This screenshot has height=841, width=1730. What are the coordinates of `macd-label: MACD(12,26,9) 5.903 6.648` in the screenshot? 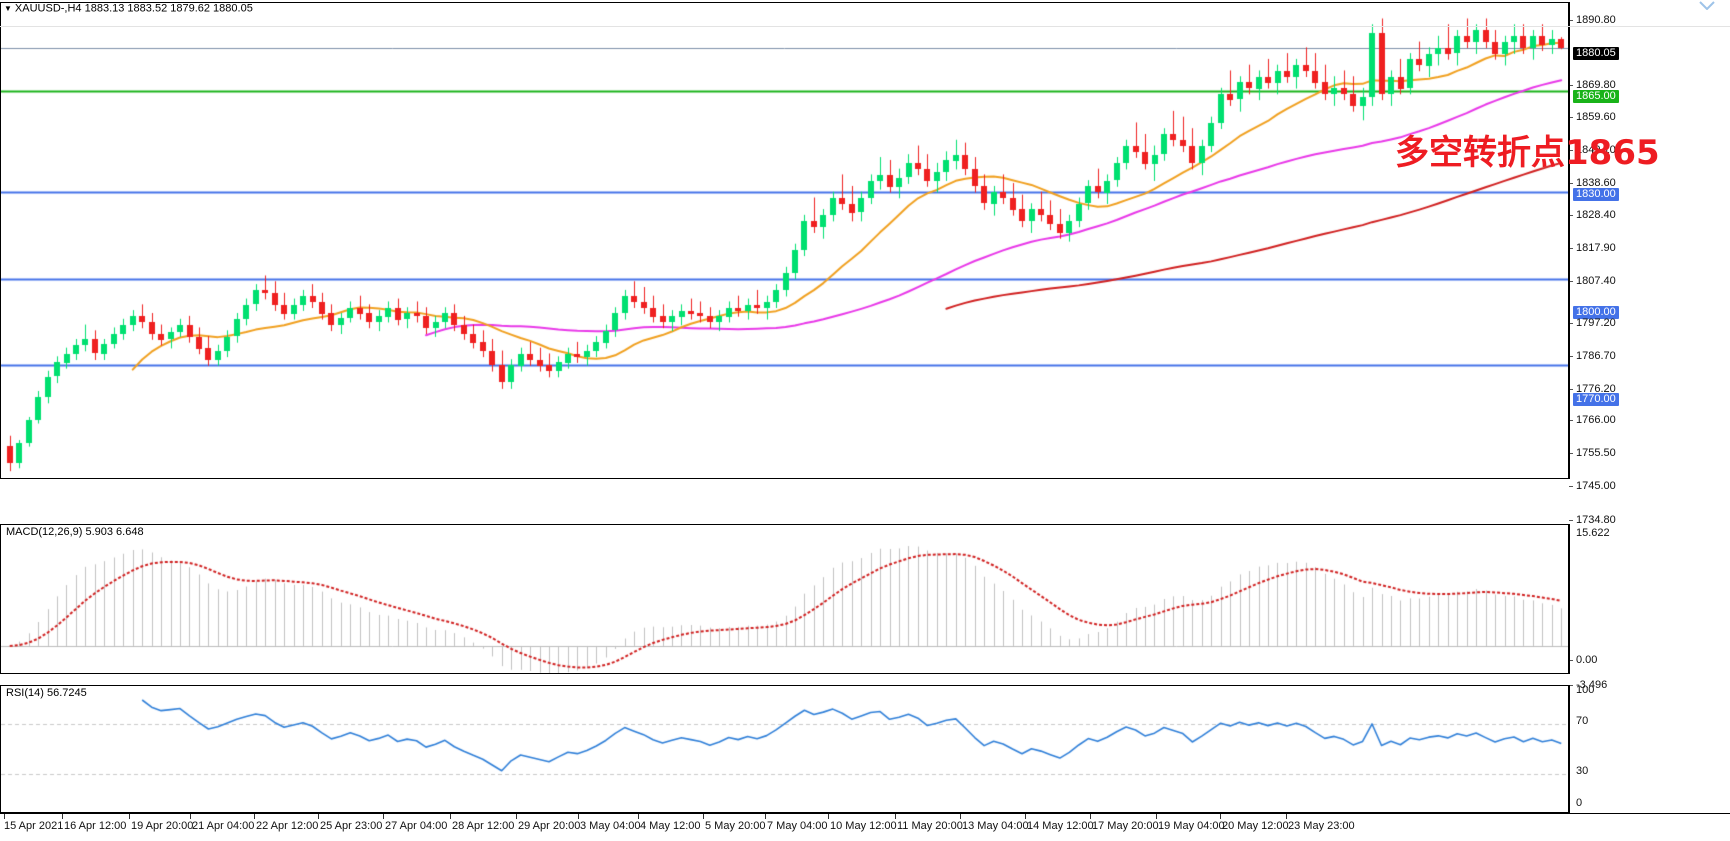 It's located at (75, 532).